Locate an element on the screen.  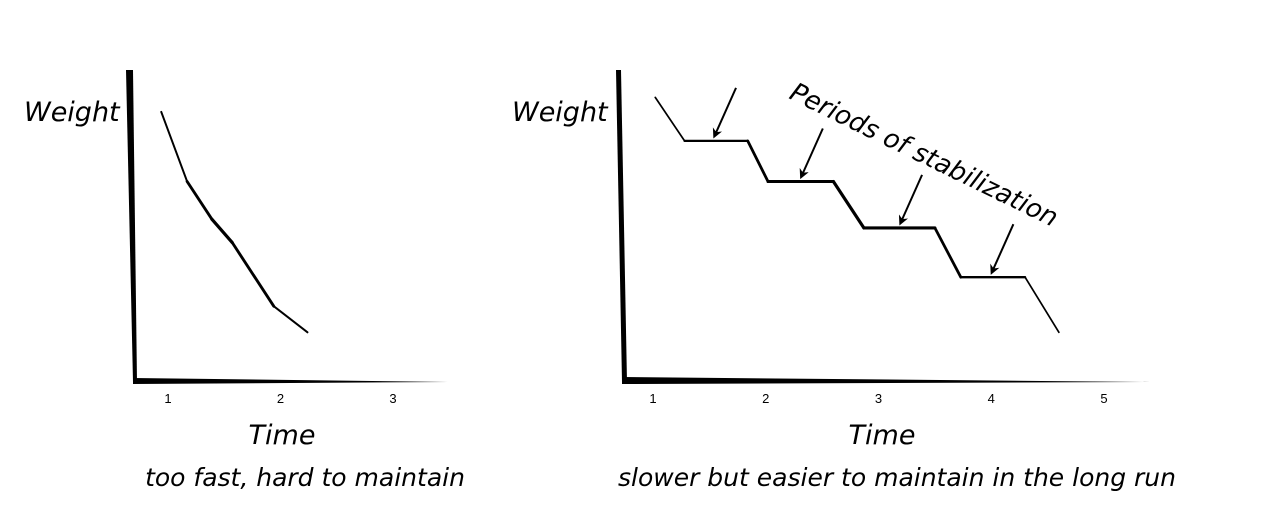
left-series is located at coordinates (234, 222).